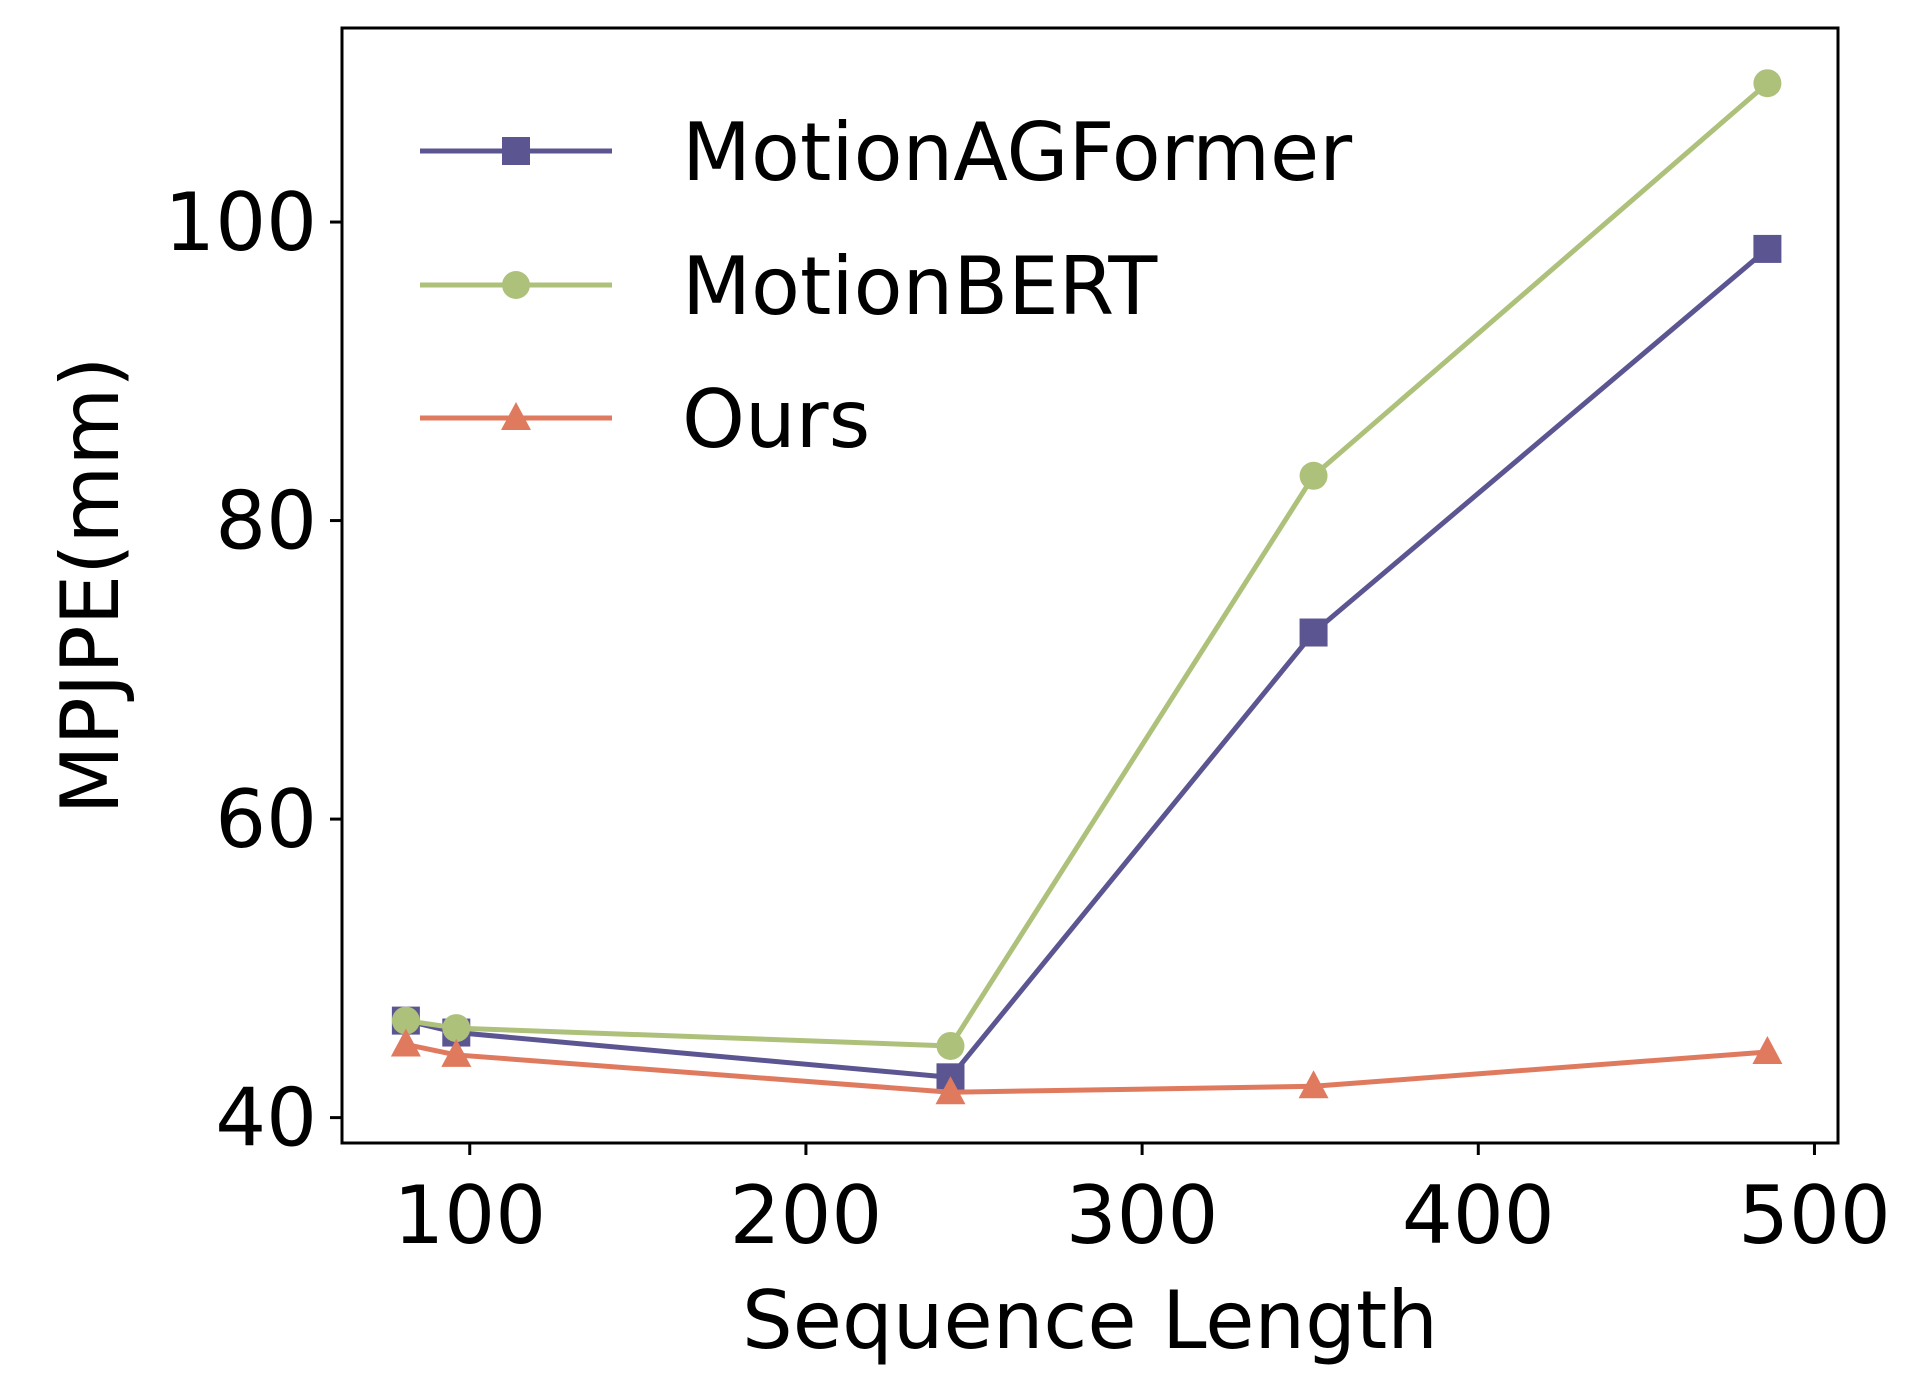  I want to click on x-tick-label: 100, so click(469, 1215).